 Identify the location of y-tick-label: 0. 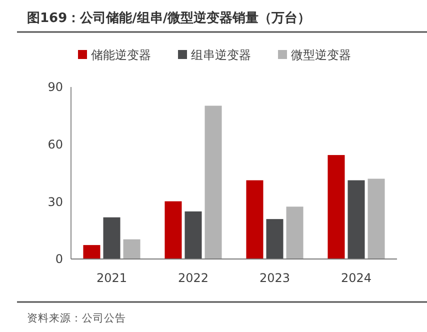
(59, 259).